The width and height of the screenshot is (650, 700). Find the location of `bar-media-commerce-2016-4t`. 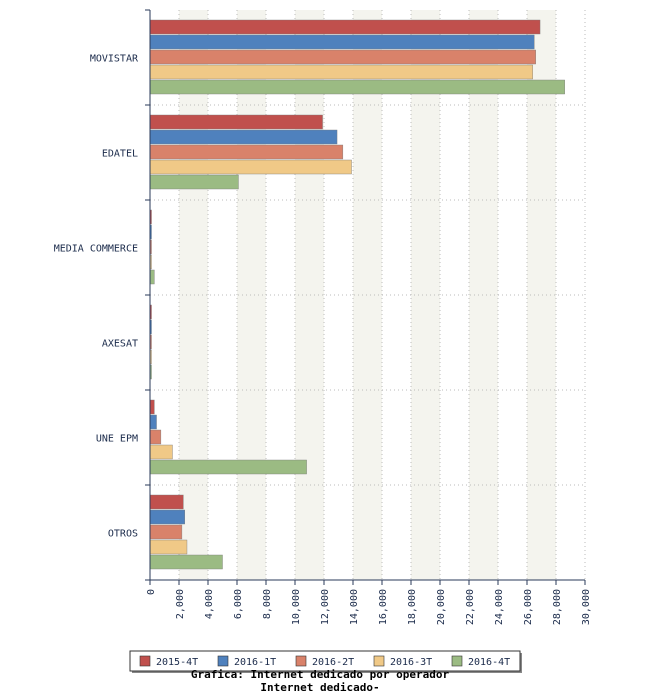

bar-media-commerce-2016-4t is located at coordinates (152, 277).